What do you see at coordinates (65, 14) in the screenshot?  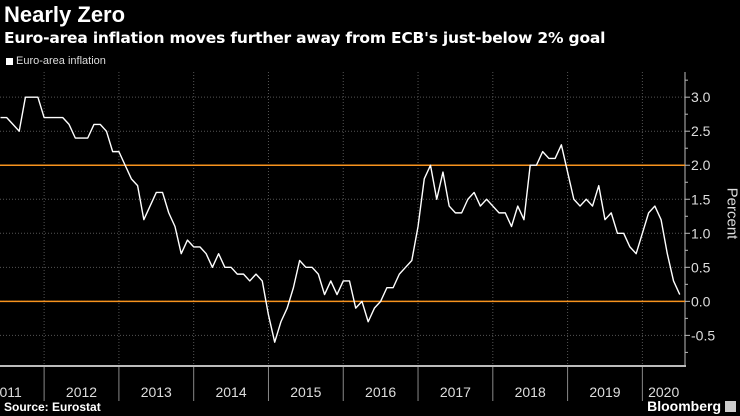 I see `chart-title: Nearly Zero` at bounding box center [65, 14].